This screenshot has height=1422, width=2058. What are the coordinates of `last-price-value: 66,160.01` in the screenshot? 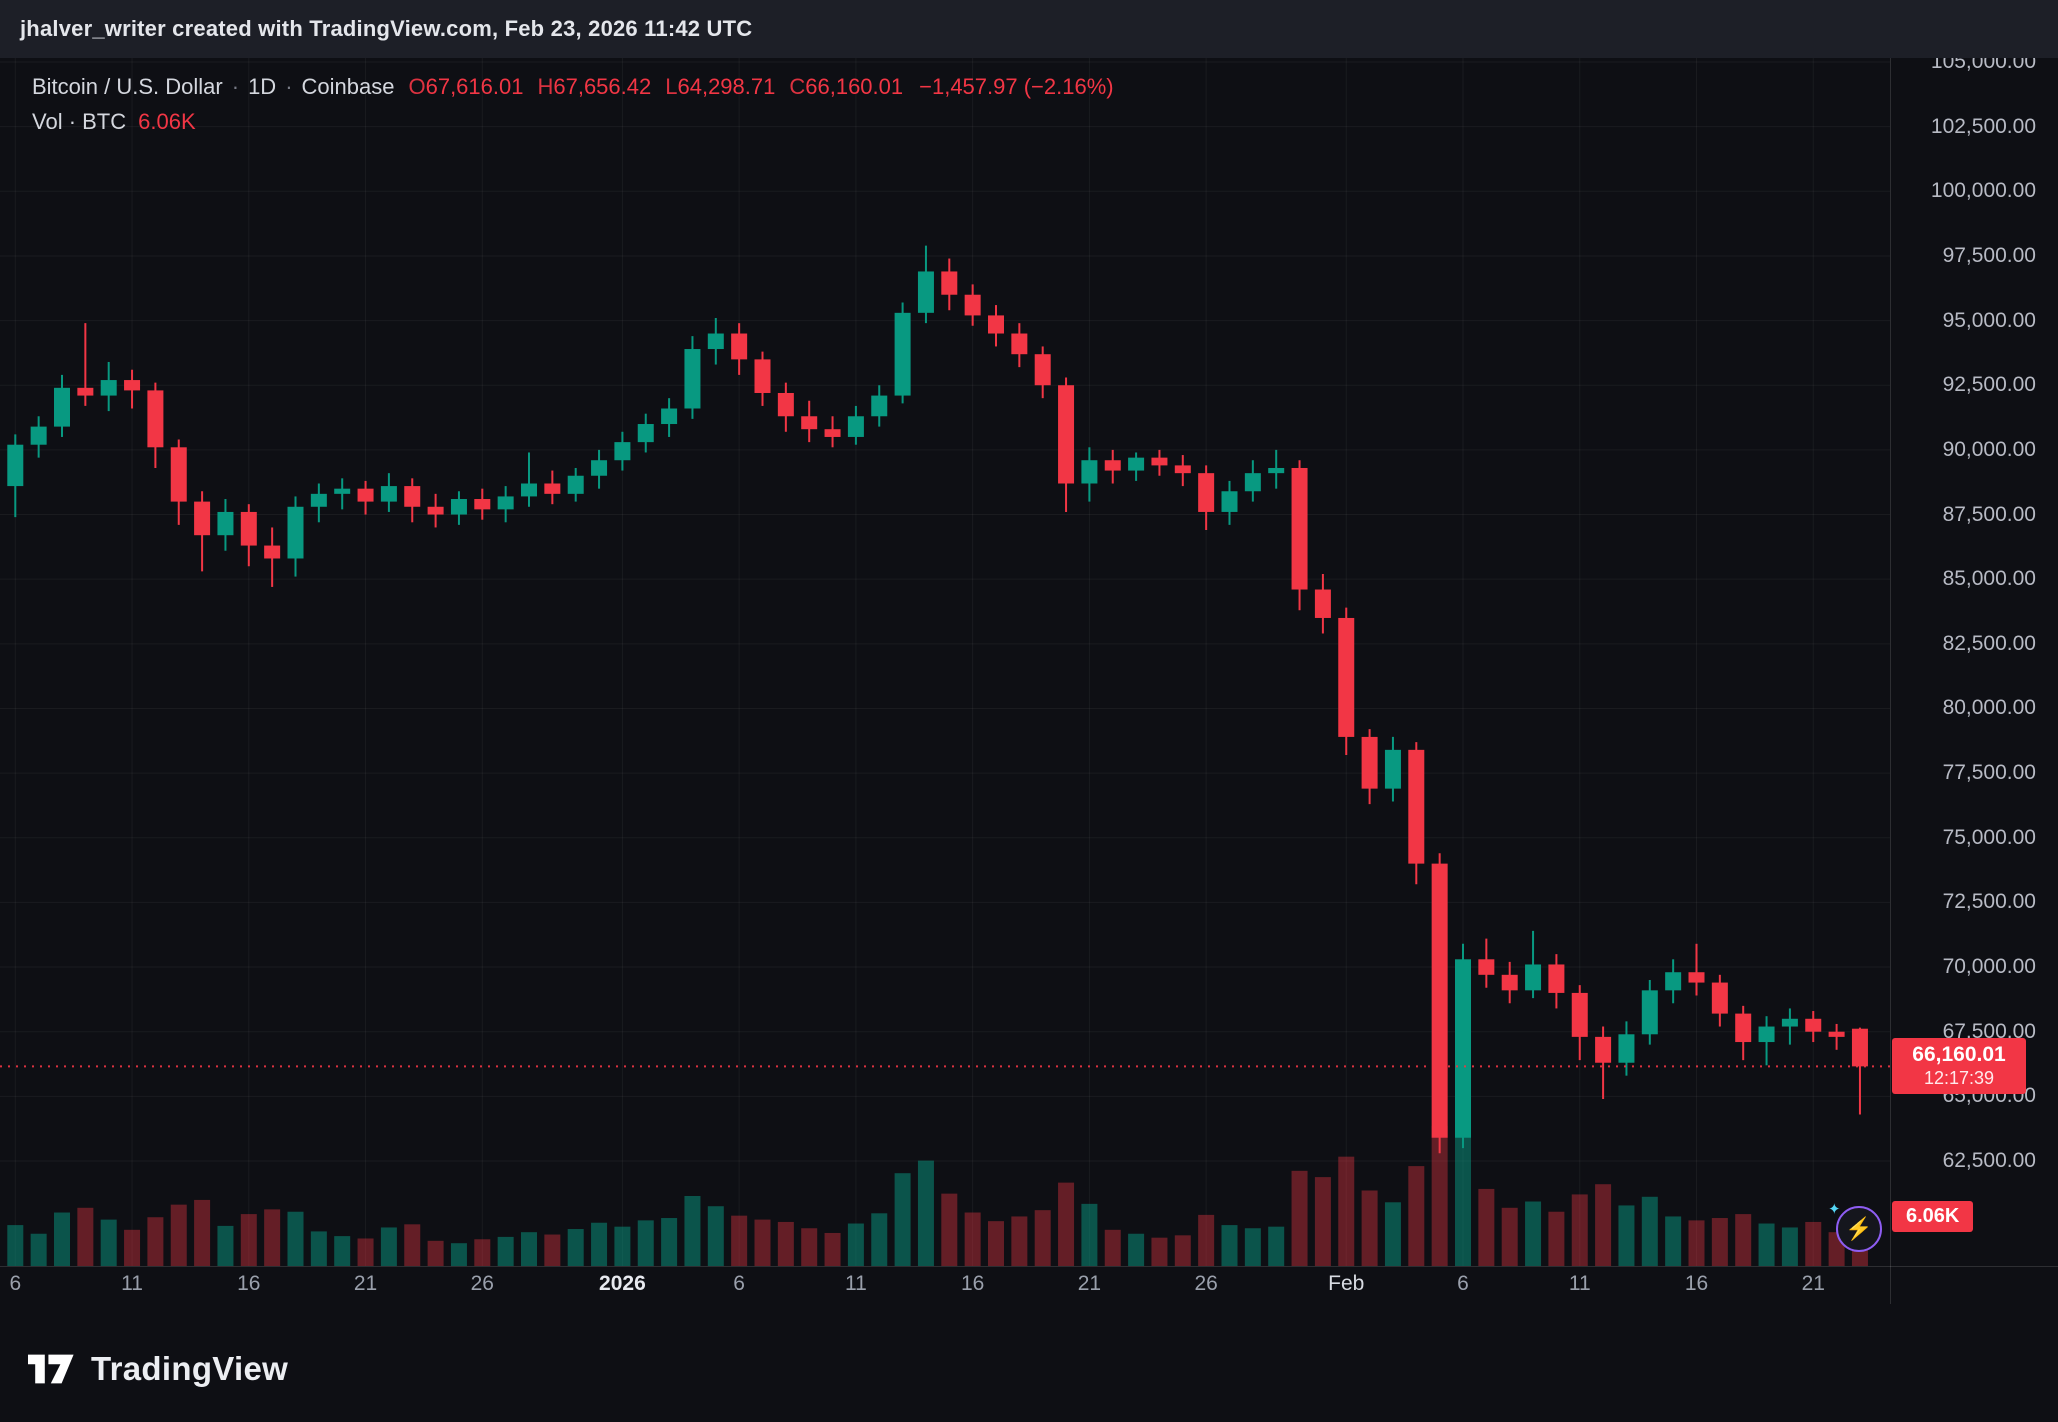 It's located at (1959, 1055).